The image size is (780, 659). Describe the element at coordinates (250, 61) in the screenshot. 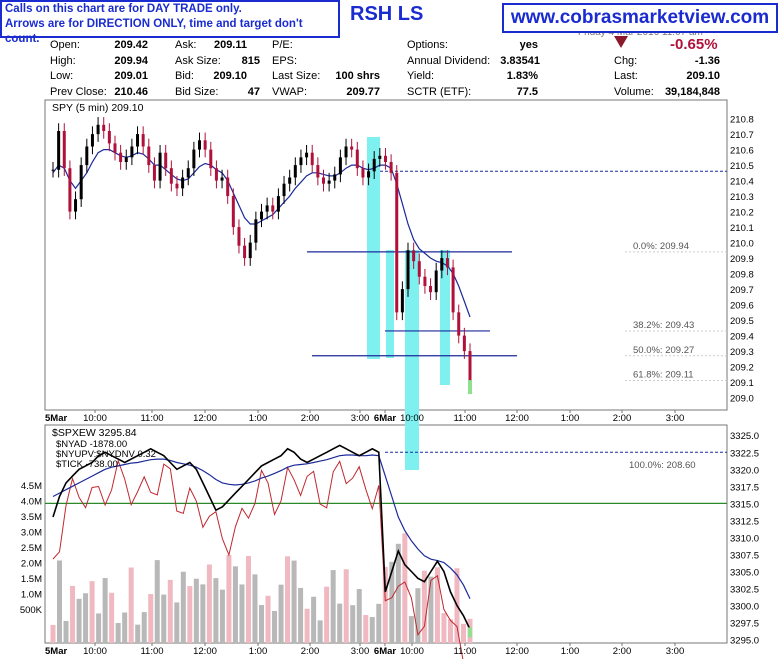

I see `asksize-value: 815` at that location.